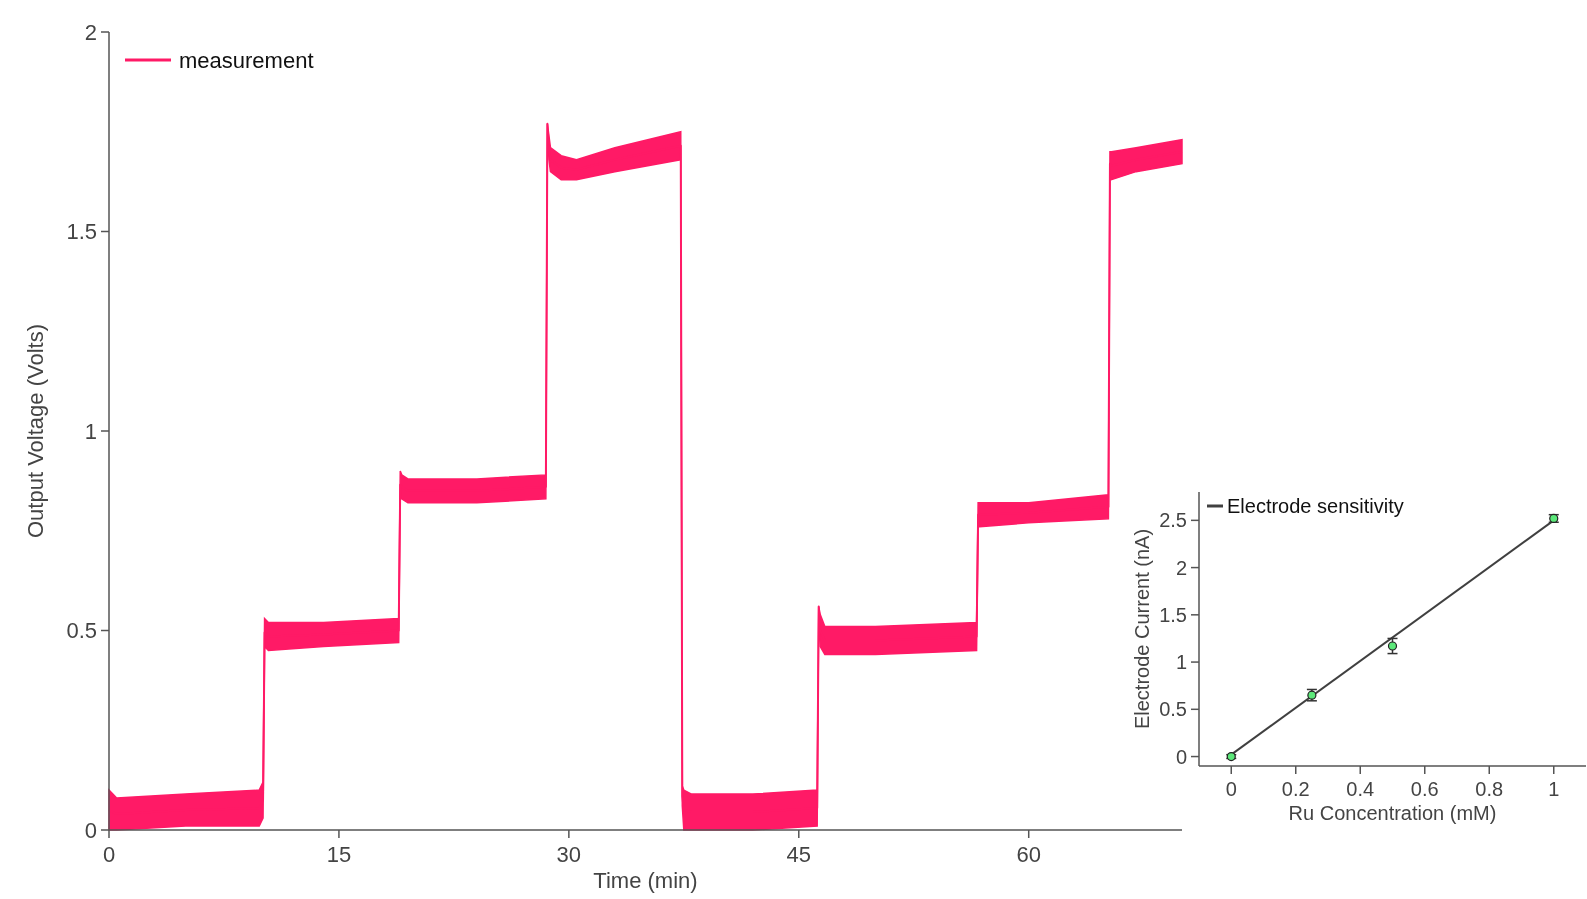 The image size is (1587, 899). I want to click on y-tick-label: 2.5, so click(1173, 520).